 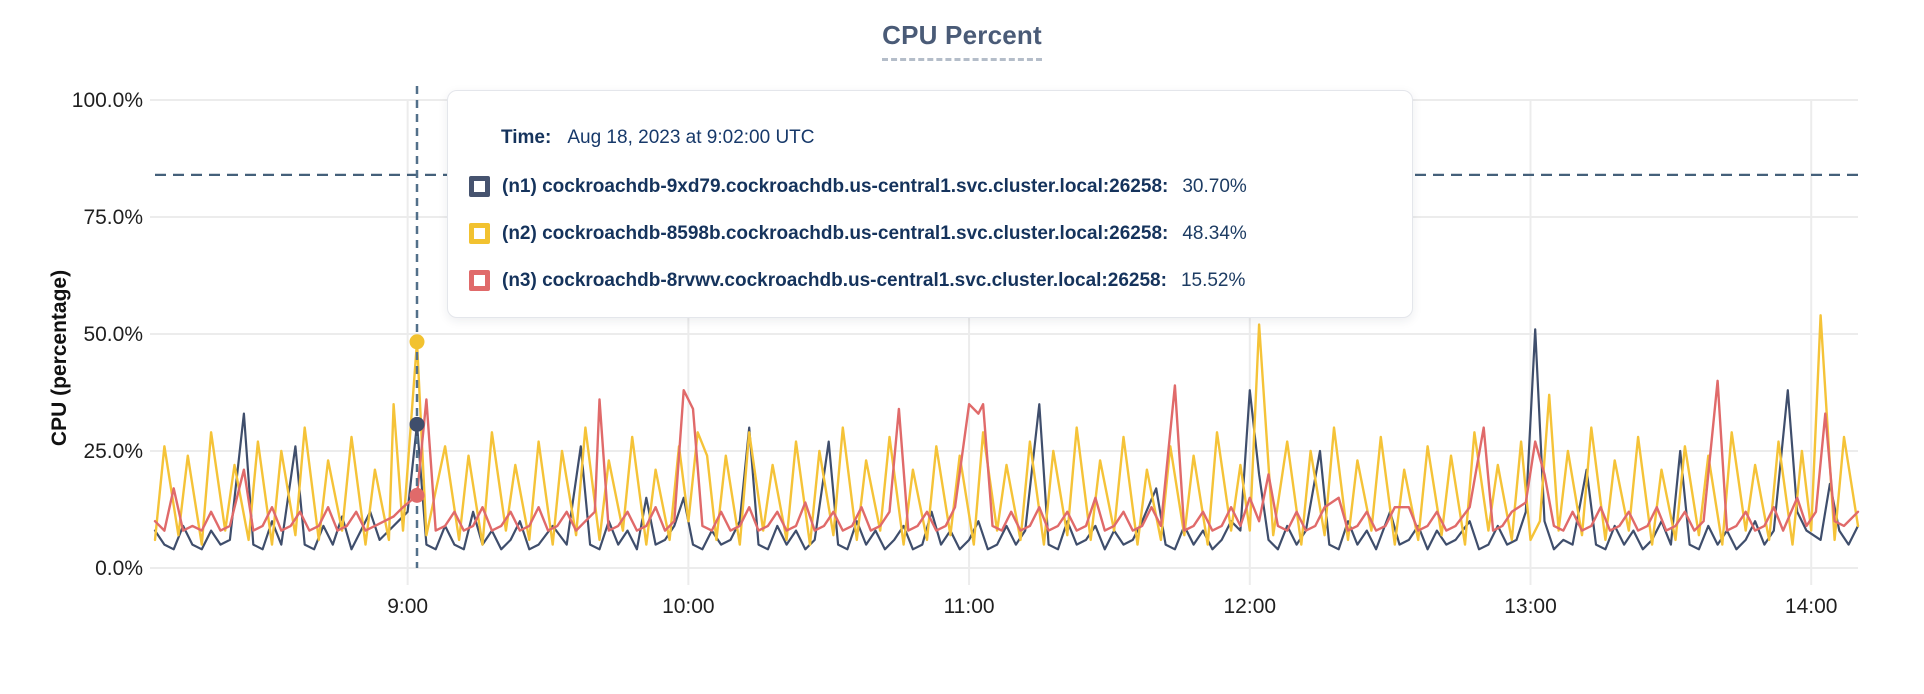 I want to click on chart-title-wrap: CPU Percent, so click(x=962, y=40).